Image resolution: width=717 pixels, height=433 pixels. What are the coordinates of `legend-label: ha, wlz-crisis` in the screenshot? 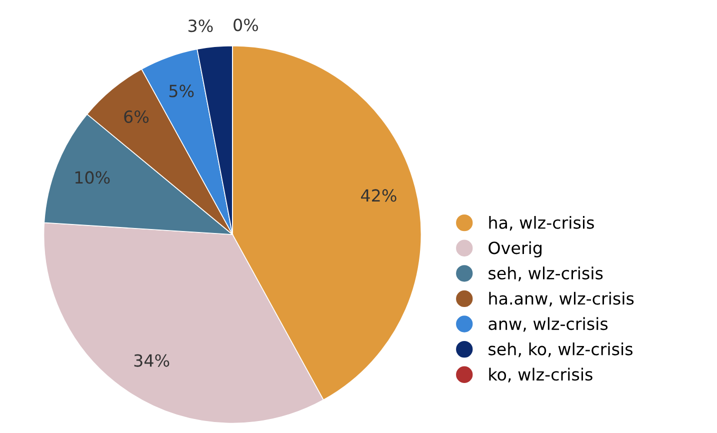 It's located at (541, 223).